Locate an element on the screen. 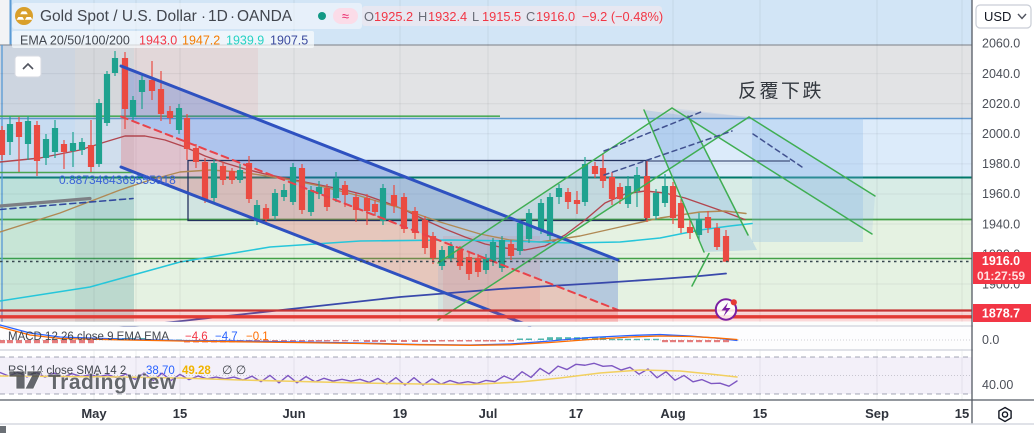  svg-text: 1943.0 is located at coordinates (158, 41).